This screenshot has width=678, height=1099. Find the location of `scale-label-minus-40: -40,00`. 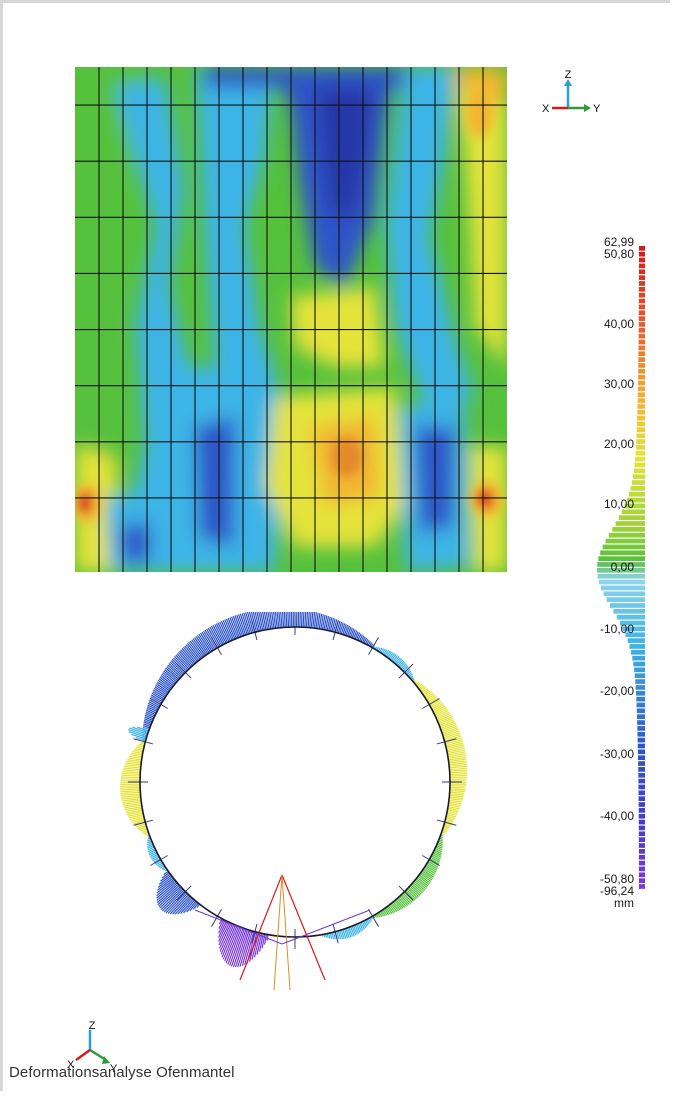

scale-label-minus-40: -40,00 is located at coordinates (616, 816).